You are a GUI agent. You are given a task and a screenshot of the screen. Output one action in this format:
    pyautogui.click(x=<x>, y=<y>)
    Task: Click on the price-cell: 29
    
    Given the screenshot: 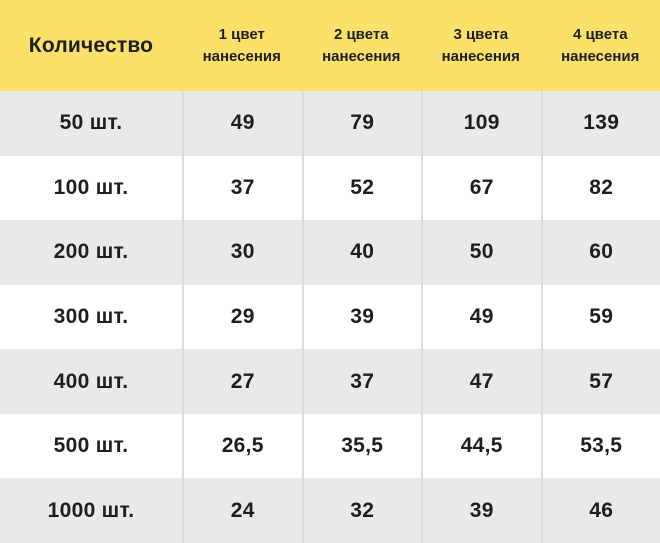 What is the action you would take?
    pyautogui.click(x=242, y=317)
    